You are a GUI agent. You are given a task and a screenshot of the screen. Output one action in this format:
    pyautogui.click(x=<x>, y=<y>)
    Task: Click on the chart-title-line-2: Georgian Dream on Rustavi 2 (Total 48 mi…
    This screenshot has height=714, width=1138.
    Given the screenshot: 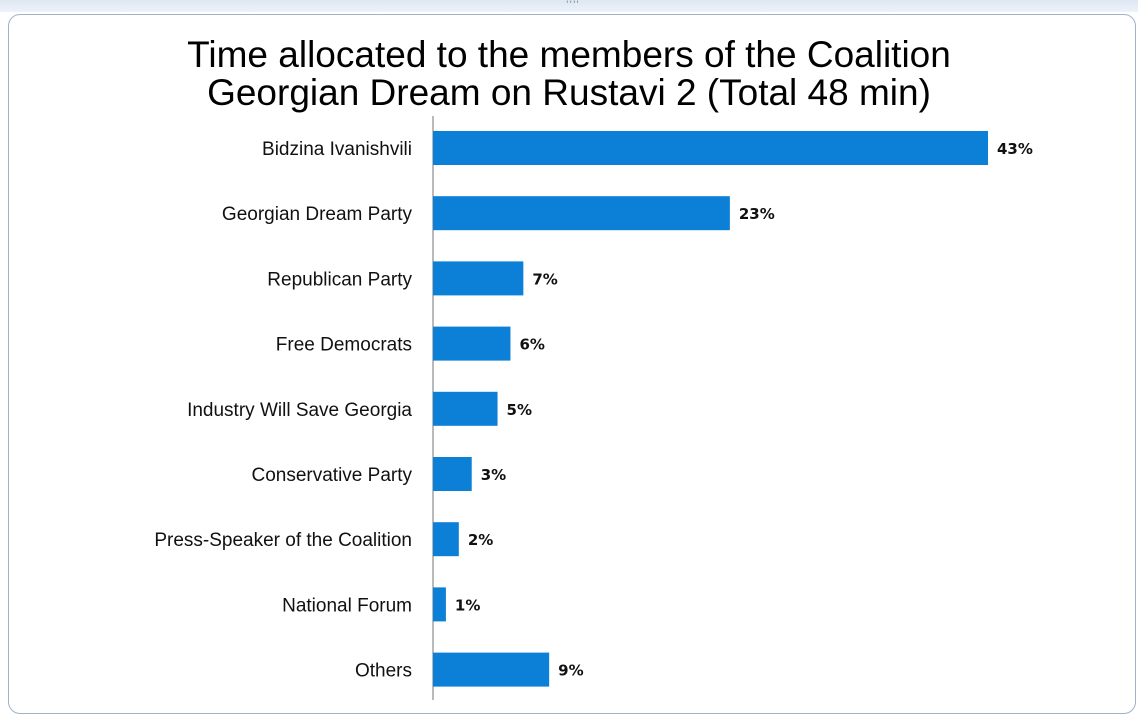 What is the action you would take?
    pyautogui.click(x=569, y=92)
    